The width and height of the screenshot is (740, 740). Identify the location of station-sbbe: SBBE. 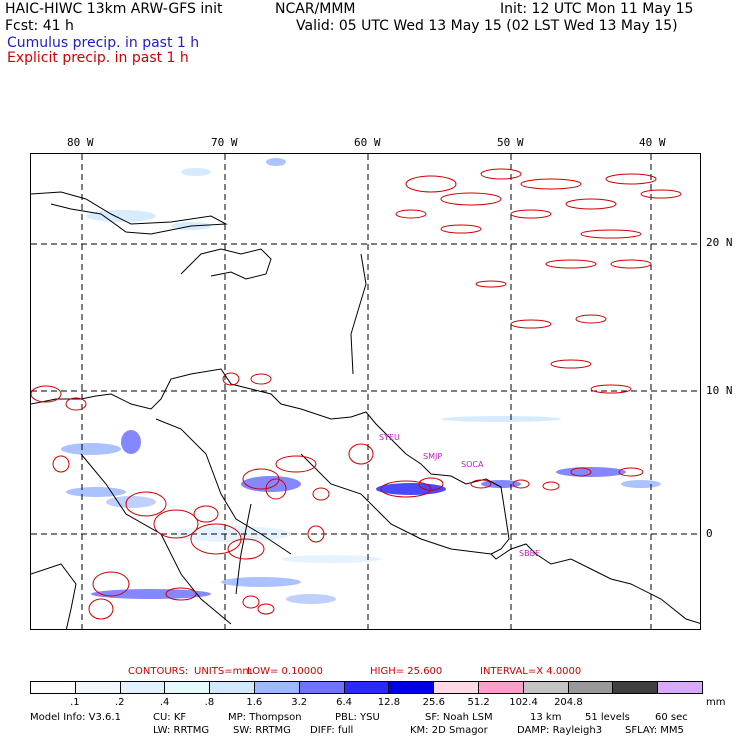
(530, 553).